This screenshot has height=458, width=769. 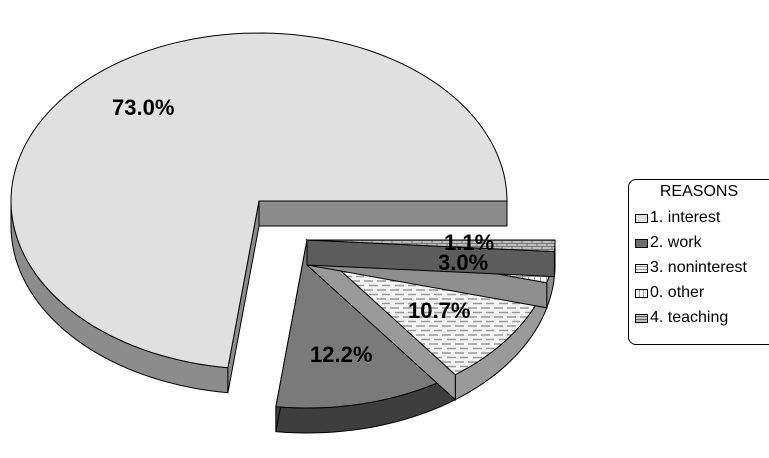 I want to click on slice-value-label: 73.0%, so click(x=143, y=107).